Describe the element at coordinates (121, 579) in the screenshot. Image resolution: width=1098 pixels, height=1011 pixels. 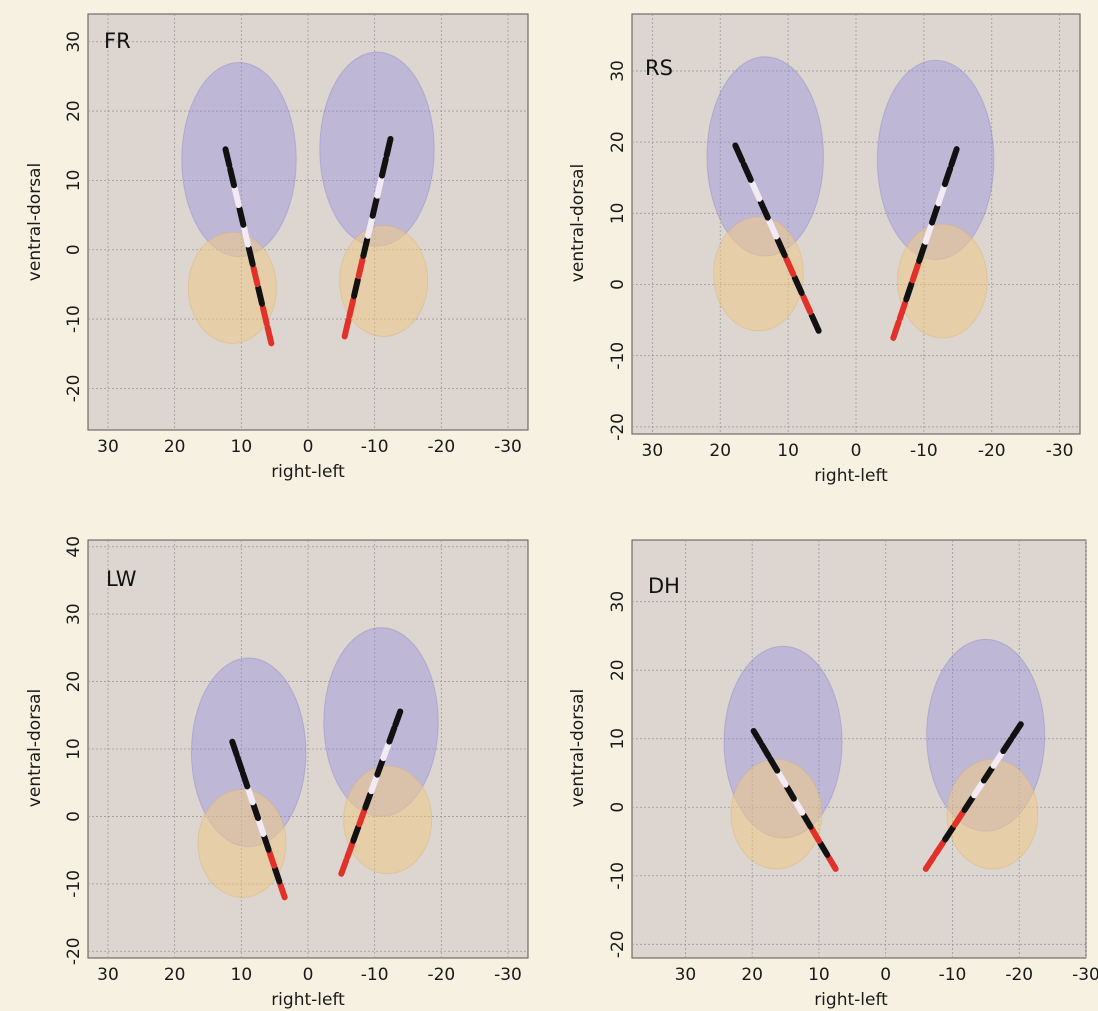
I see `panel-label: LW` at that location.